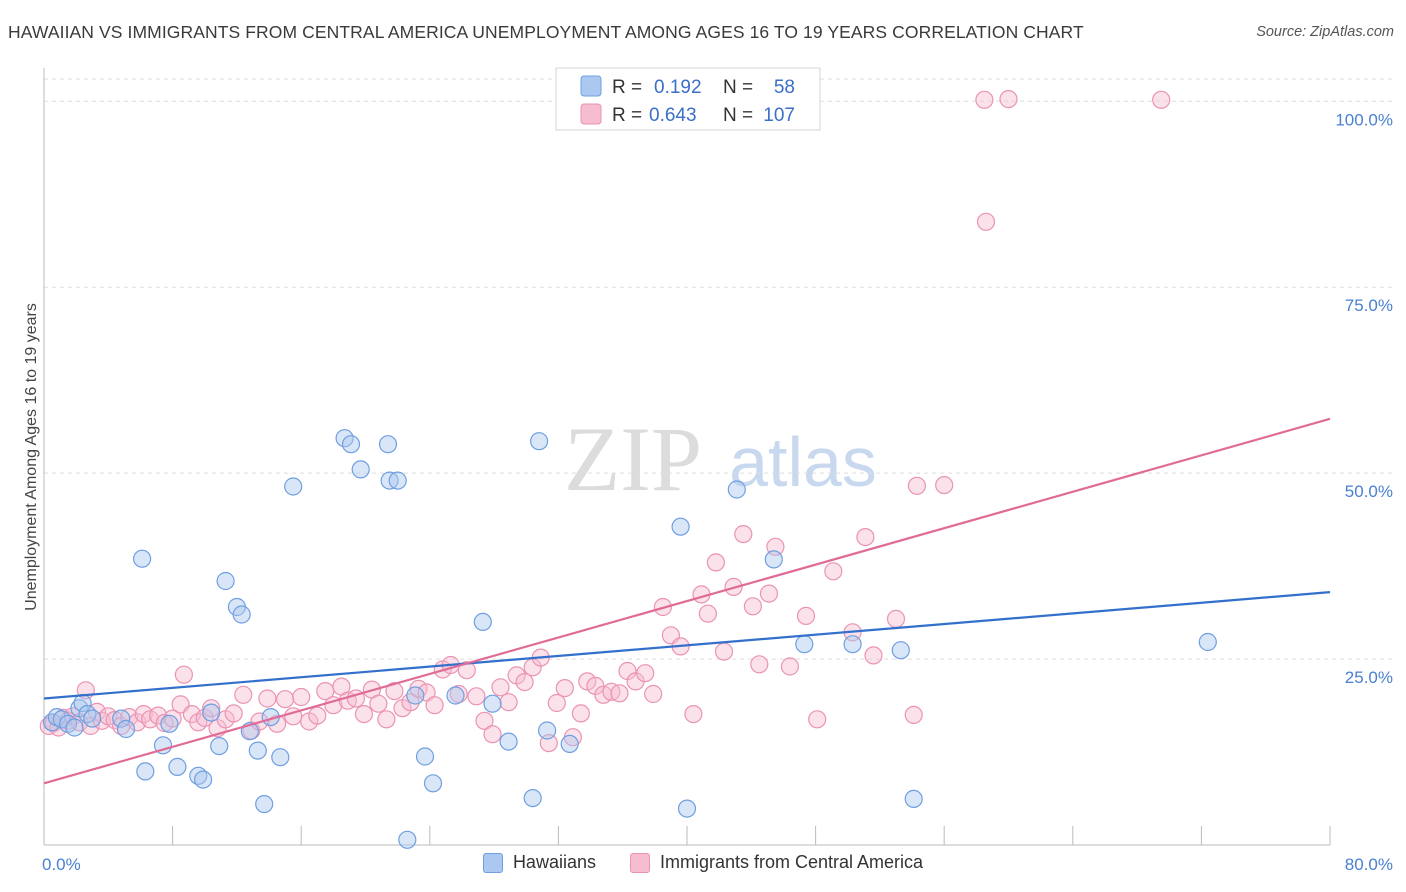 This screenshot has width=1406, height=892. Describe the element at coordinates (673, 115) in the screenshot. I see `legend-r-value-pink: 0.643` at that location.